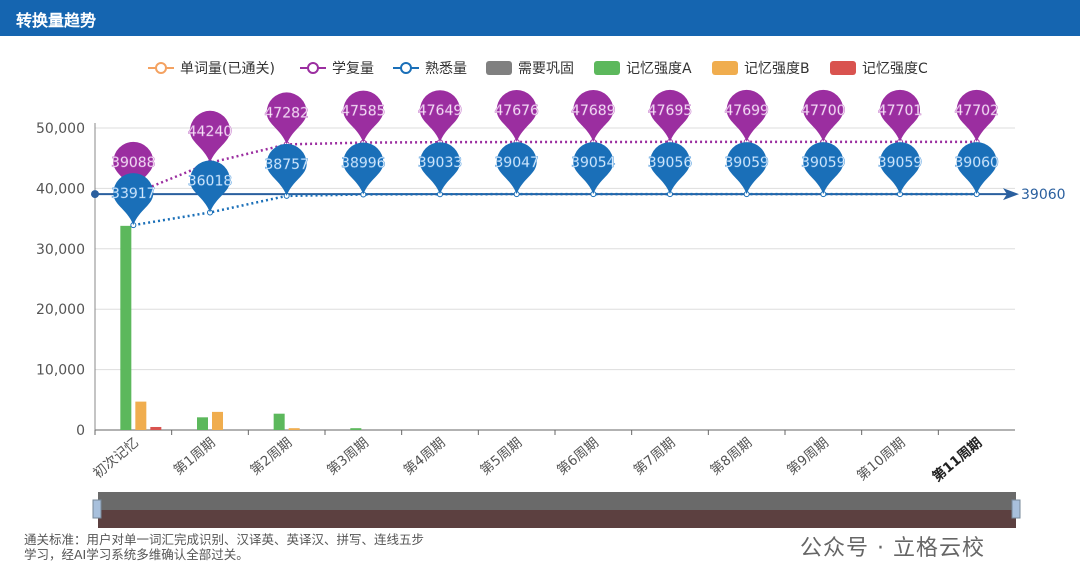  What do you see at coordinates (892, 548) in the screenshot?
I see `watermark: 公众号 · 立格云校` at bounding box center [892, 548].